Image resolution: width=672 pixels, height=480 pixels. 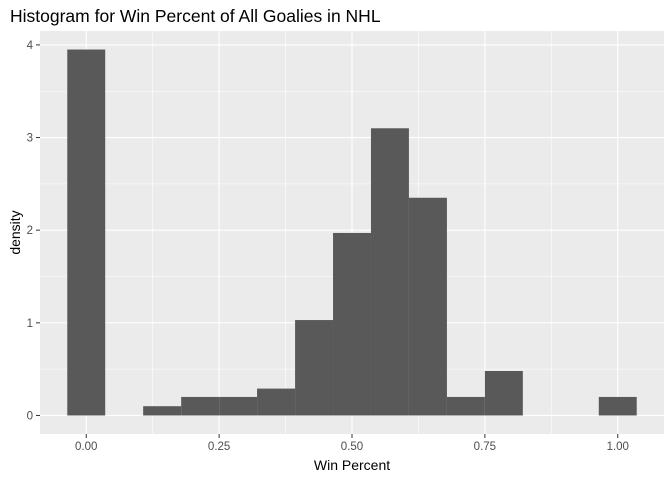 What do you see at coordinates (30, 324) in the screenshot?
I see `y-tick-label: 1` at bounding box center [30, 324].